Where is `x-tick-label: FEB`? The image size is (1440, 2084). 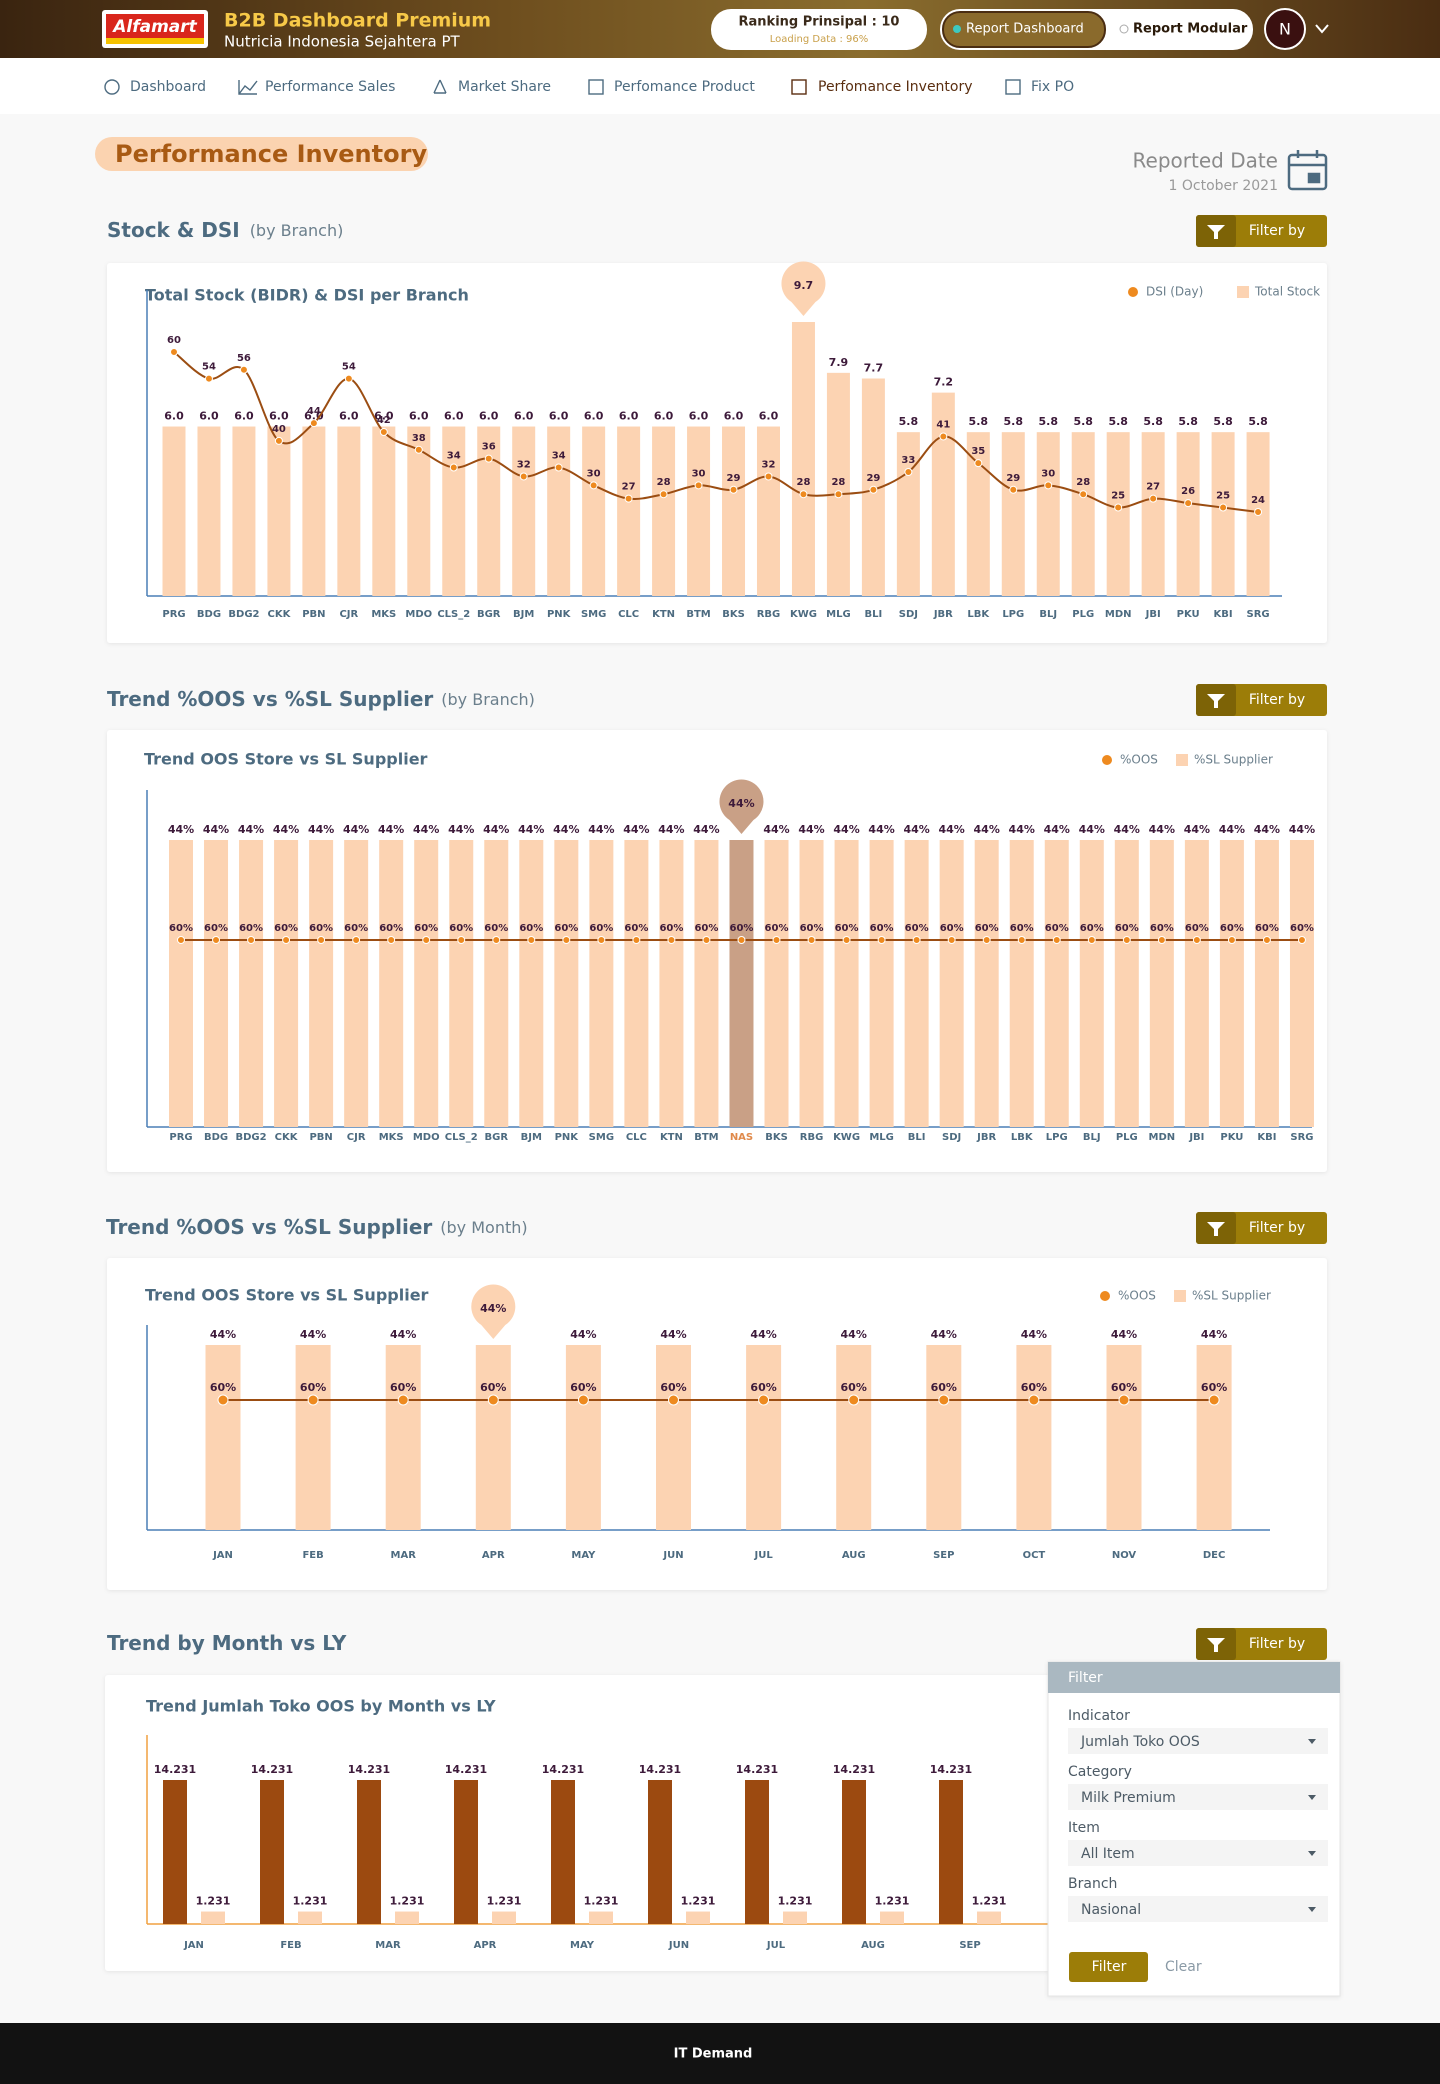
x-tick-label: FEB is located at coordinates (290, 1945).